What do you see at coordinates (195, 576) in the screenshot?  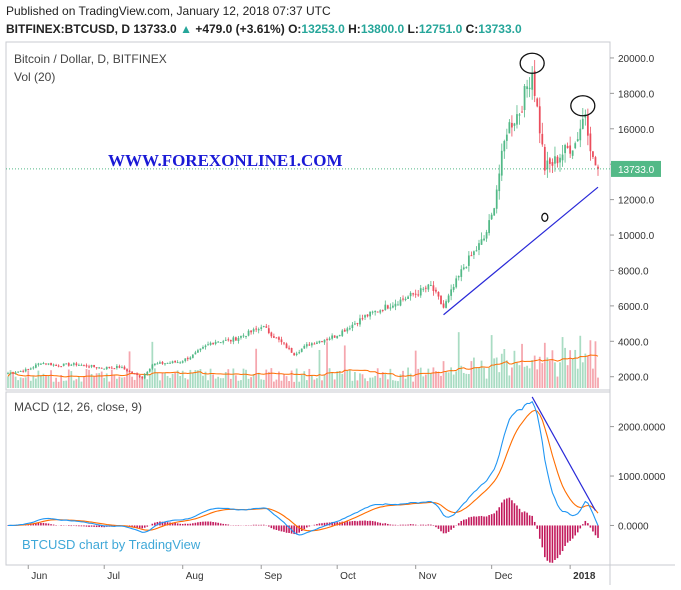 I see `time-tick-label: Aug` at bounding box center [195, 576].